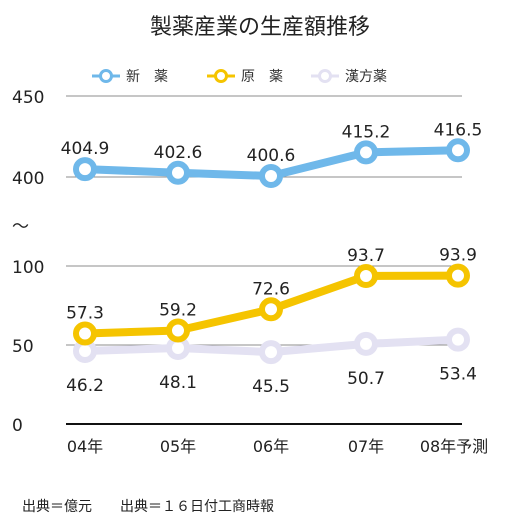 Image resolution: width=521 pixels, height=522 pixels. I want to click on chart-title: 製薬産業の生産額推移, so click(260, 27).